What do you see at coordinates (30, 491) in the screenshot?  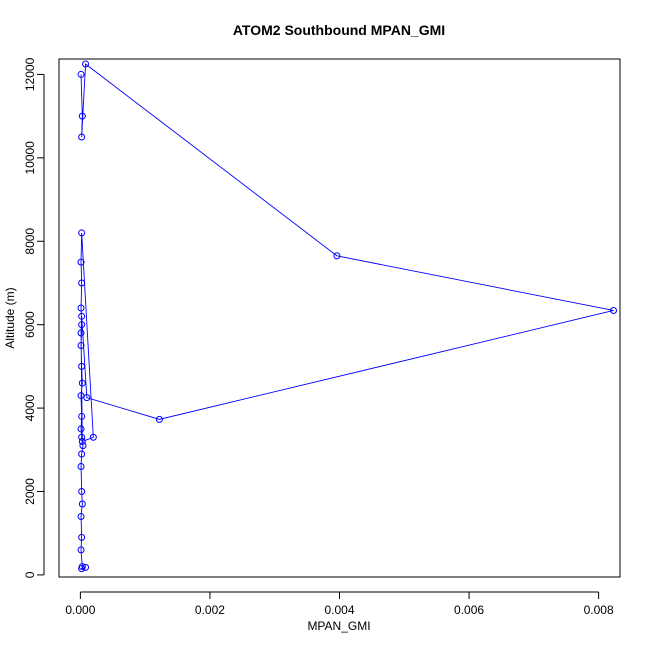 I see `y-tick-label: 2000` at bounding box center [30, 491].